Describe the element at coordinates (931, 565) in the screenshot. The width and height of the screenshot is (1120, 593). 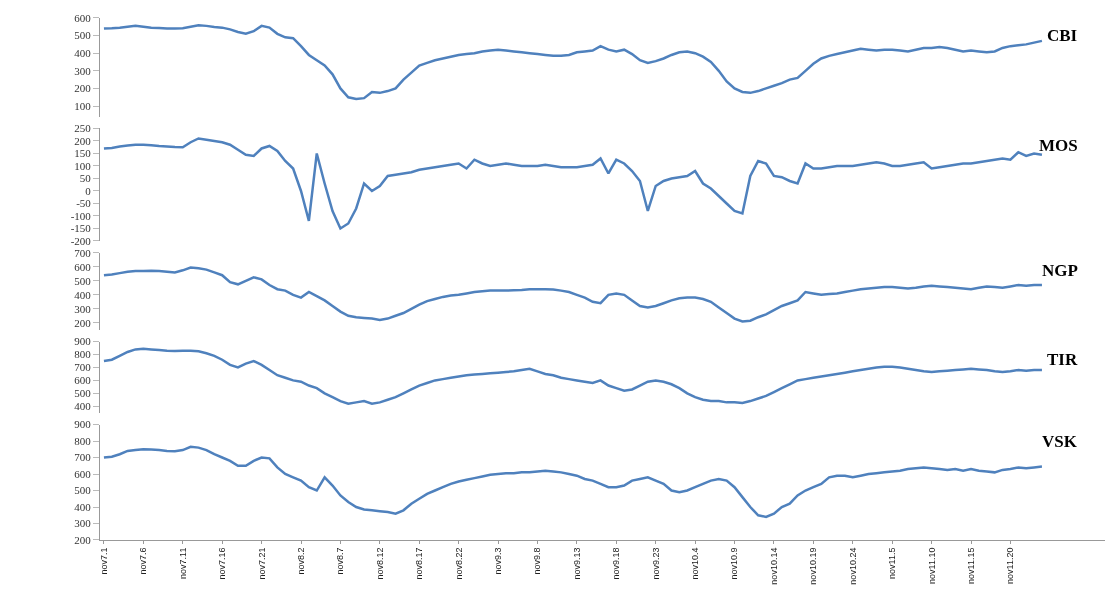
I see `x-tick-label: nov11.10` at that location.